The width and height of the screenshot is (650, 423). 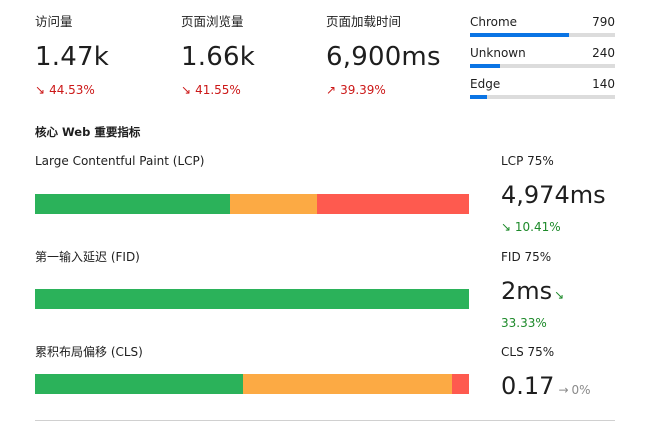 I want to click on trend-flat-icon: →, so click(x=563, y=390).